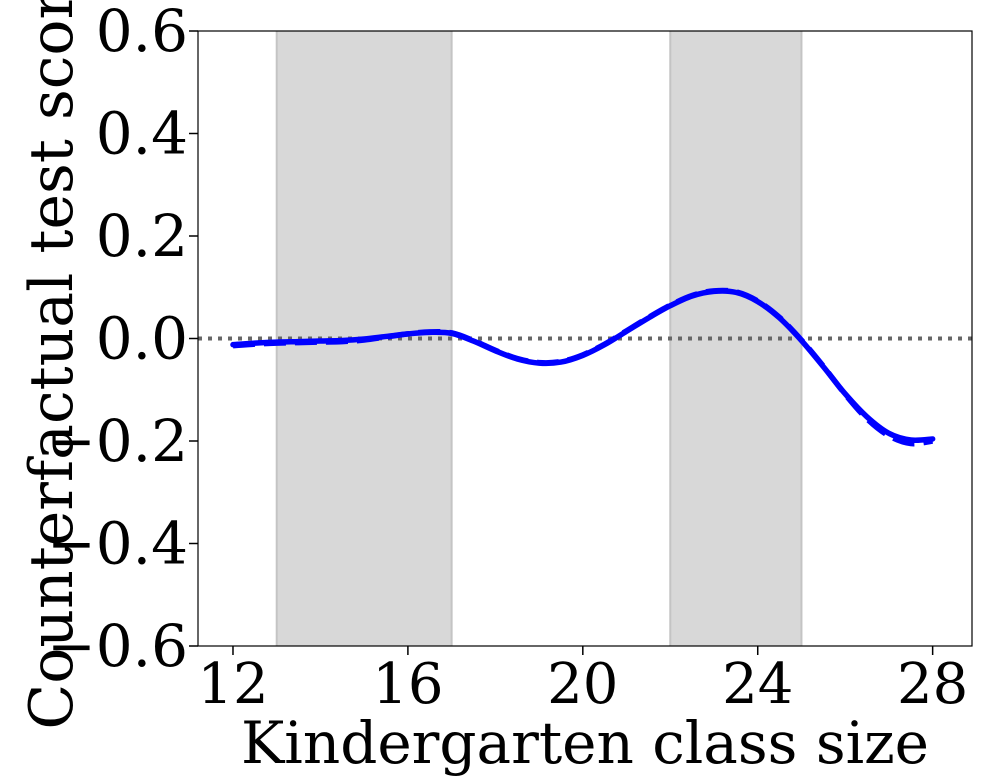 The image size is (981, 783). Describe the element at coordinates (142, 32) in the screenshot. I see `y-tick-label: 0.6` at that location.